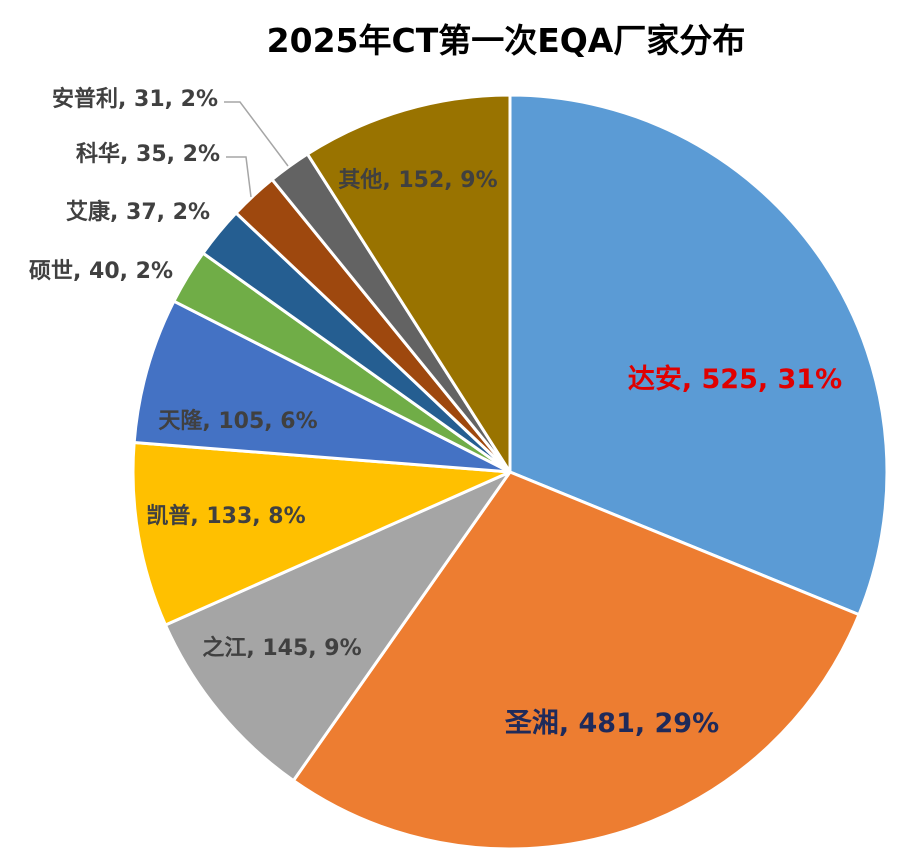 Image resolution: width=922 pixels, height=856 pixels. I want to click on data-label-1: 达安, 525, 31%, so click(735, 379).